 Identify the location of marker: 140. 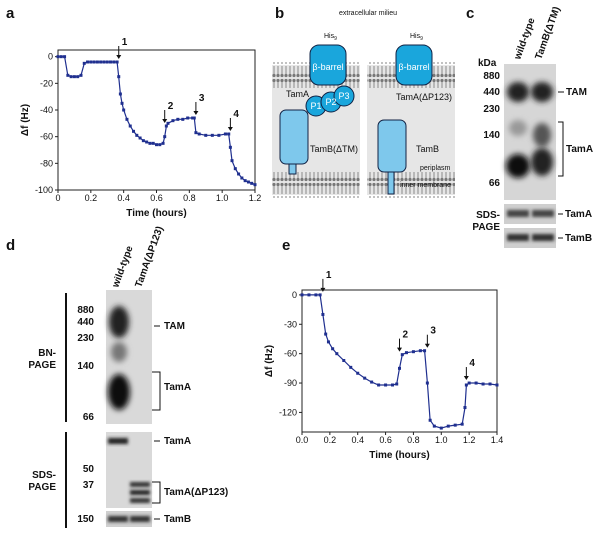
(85, 366).